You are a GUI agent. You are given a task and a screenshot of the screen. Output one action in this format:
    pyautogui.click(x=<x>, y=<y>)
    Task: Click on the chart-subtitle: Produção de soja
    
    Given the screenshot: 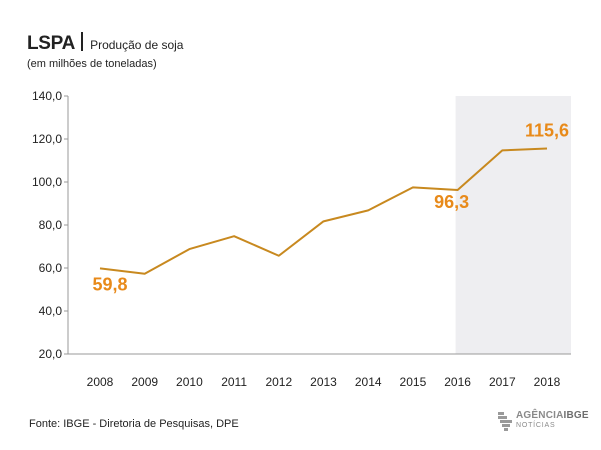 What is the action you would take?
    pyautogui.click(x=137, y=45)
    